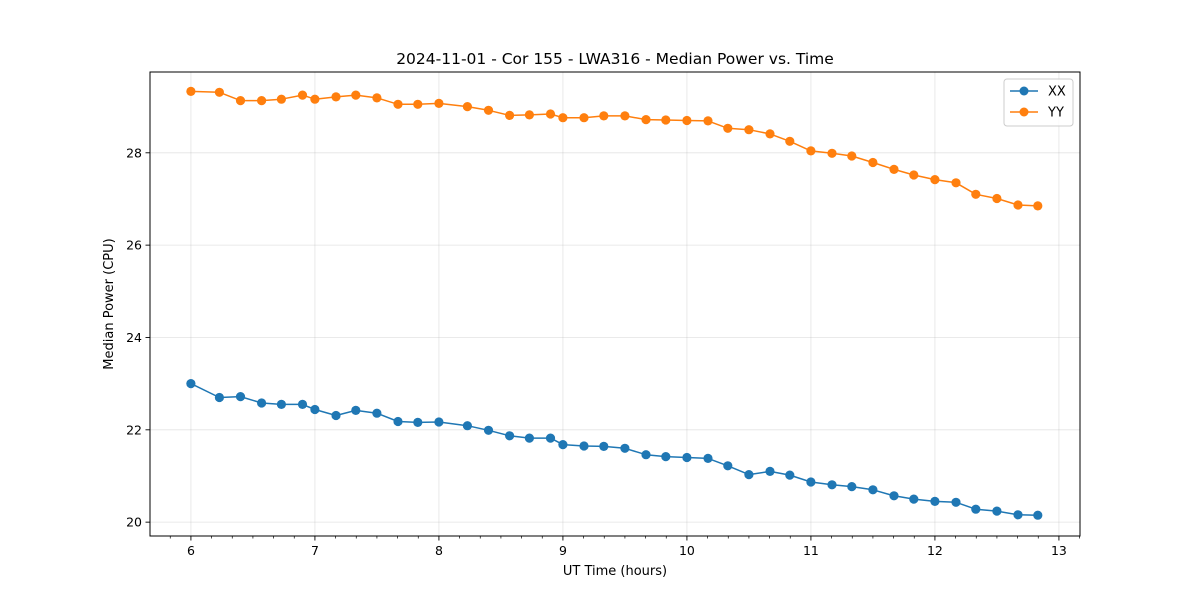 The image size is (1200, 600). I want to click on legend-marker-yy, so click(1024, 112).